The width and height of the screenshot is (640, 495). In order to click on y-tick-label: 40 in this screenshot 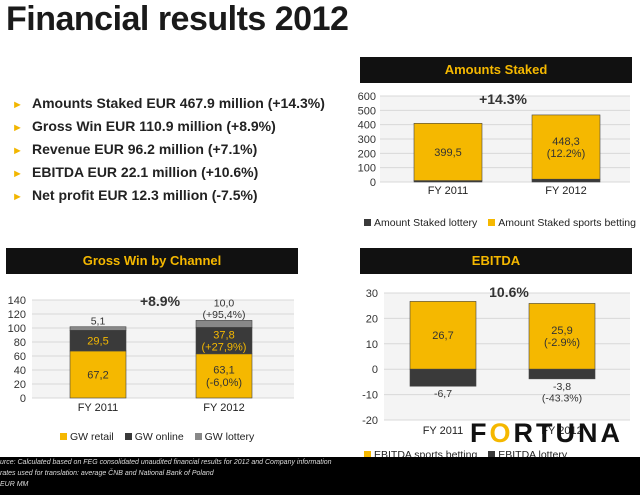, I will do `click(20, 371)`.